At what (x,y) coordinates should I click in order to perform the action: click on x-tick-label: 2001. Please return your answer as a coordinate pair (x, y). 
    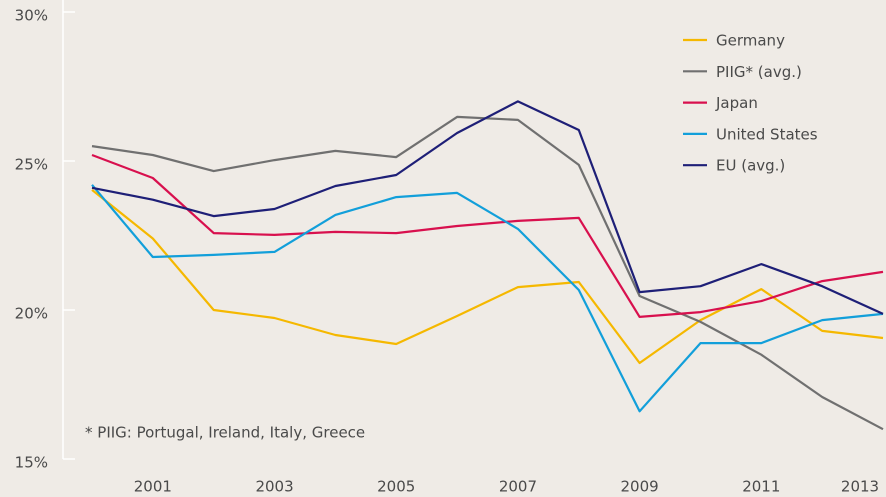
    Looking at the image, I should click on (153, 487).